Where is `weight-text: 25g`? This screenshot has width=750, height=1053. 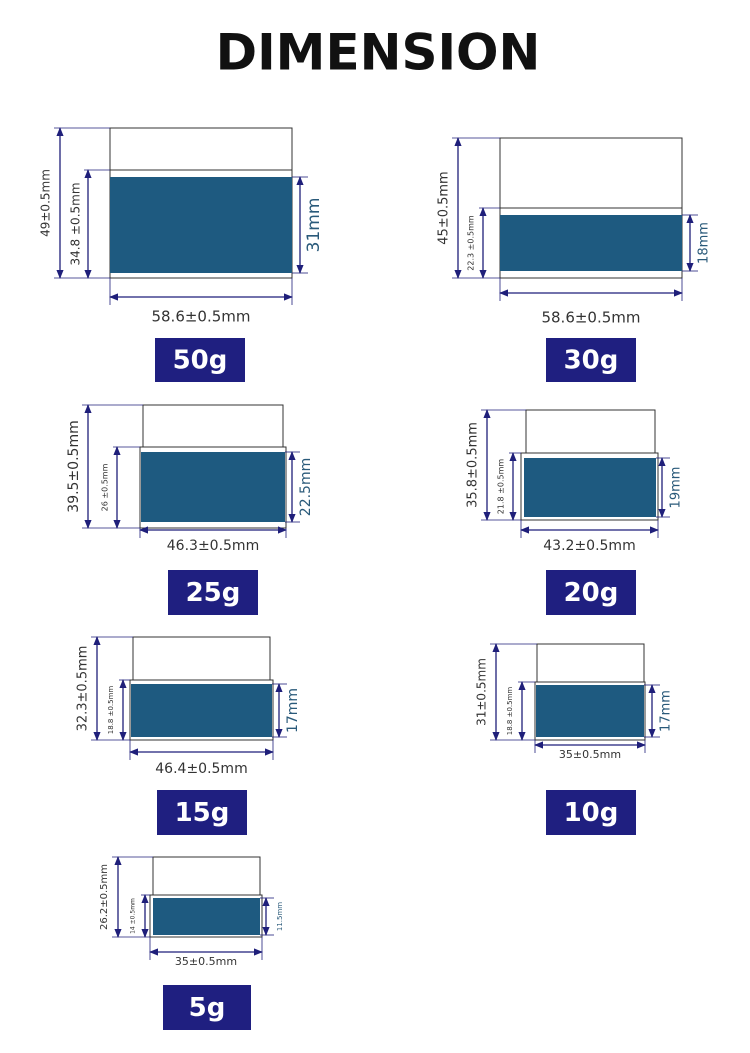
weight-text: 25g is located at coordinates (213, 593).